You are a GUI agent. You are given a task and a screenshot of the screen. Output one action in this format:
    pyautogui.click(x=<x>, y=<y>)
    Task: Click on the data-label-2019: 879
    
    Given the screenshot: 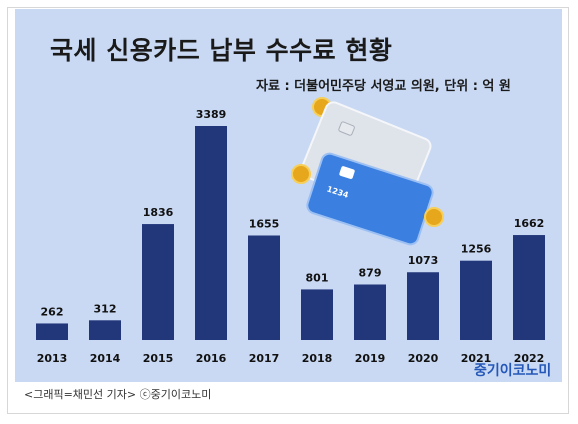 What is the action you would take?
    pyautogui.click(x=370, y=272)
    